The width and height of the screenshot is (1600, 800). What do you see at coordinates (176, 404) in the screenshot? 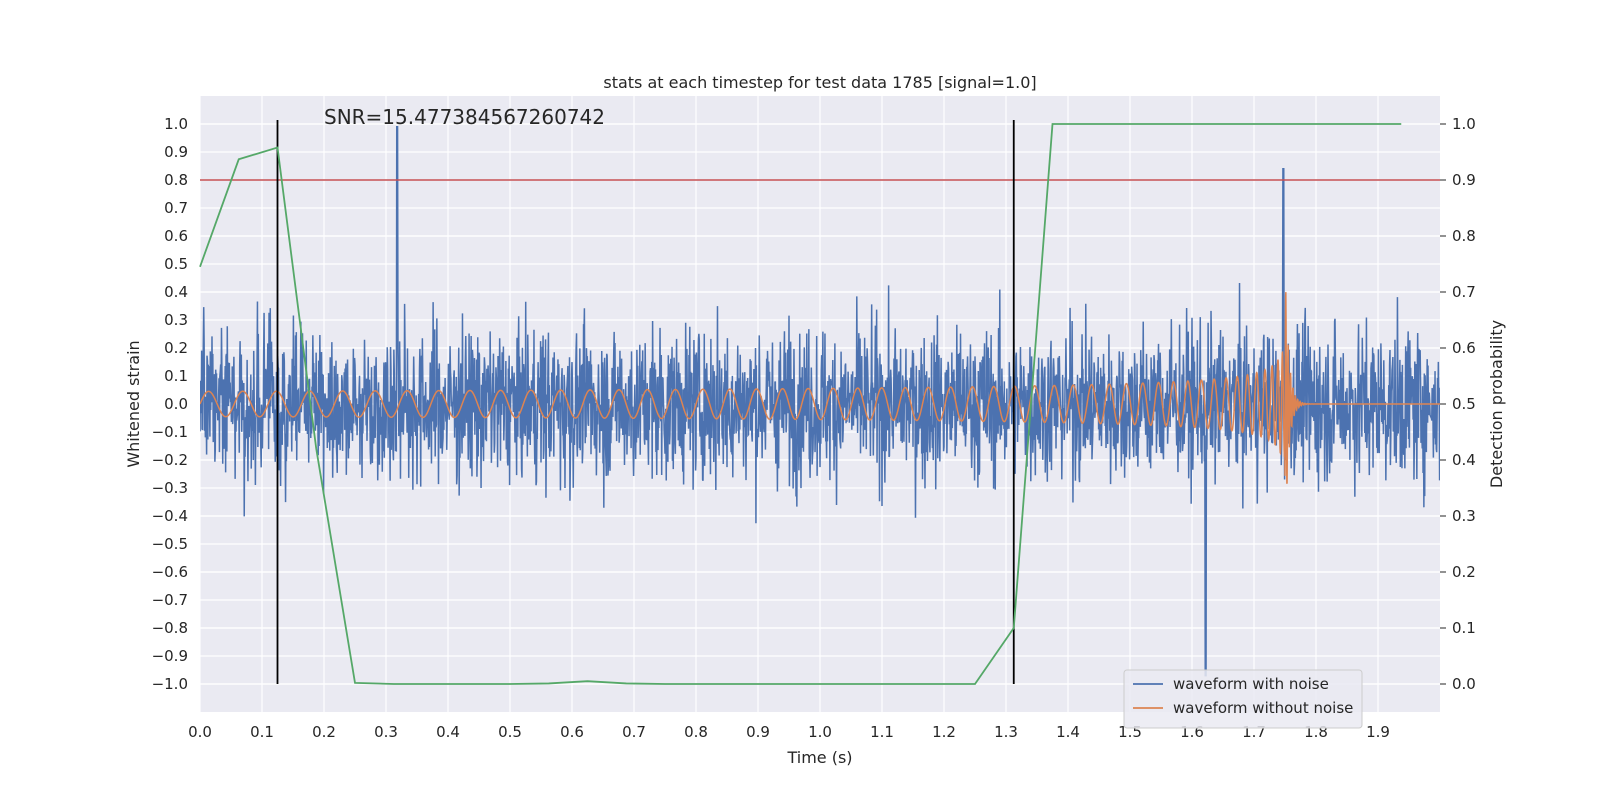
I see `y-tick-label: 0.0` at bounding box center [176, 404].